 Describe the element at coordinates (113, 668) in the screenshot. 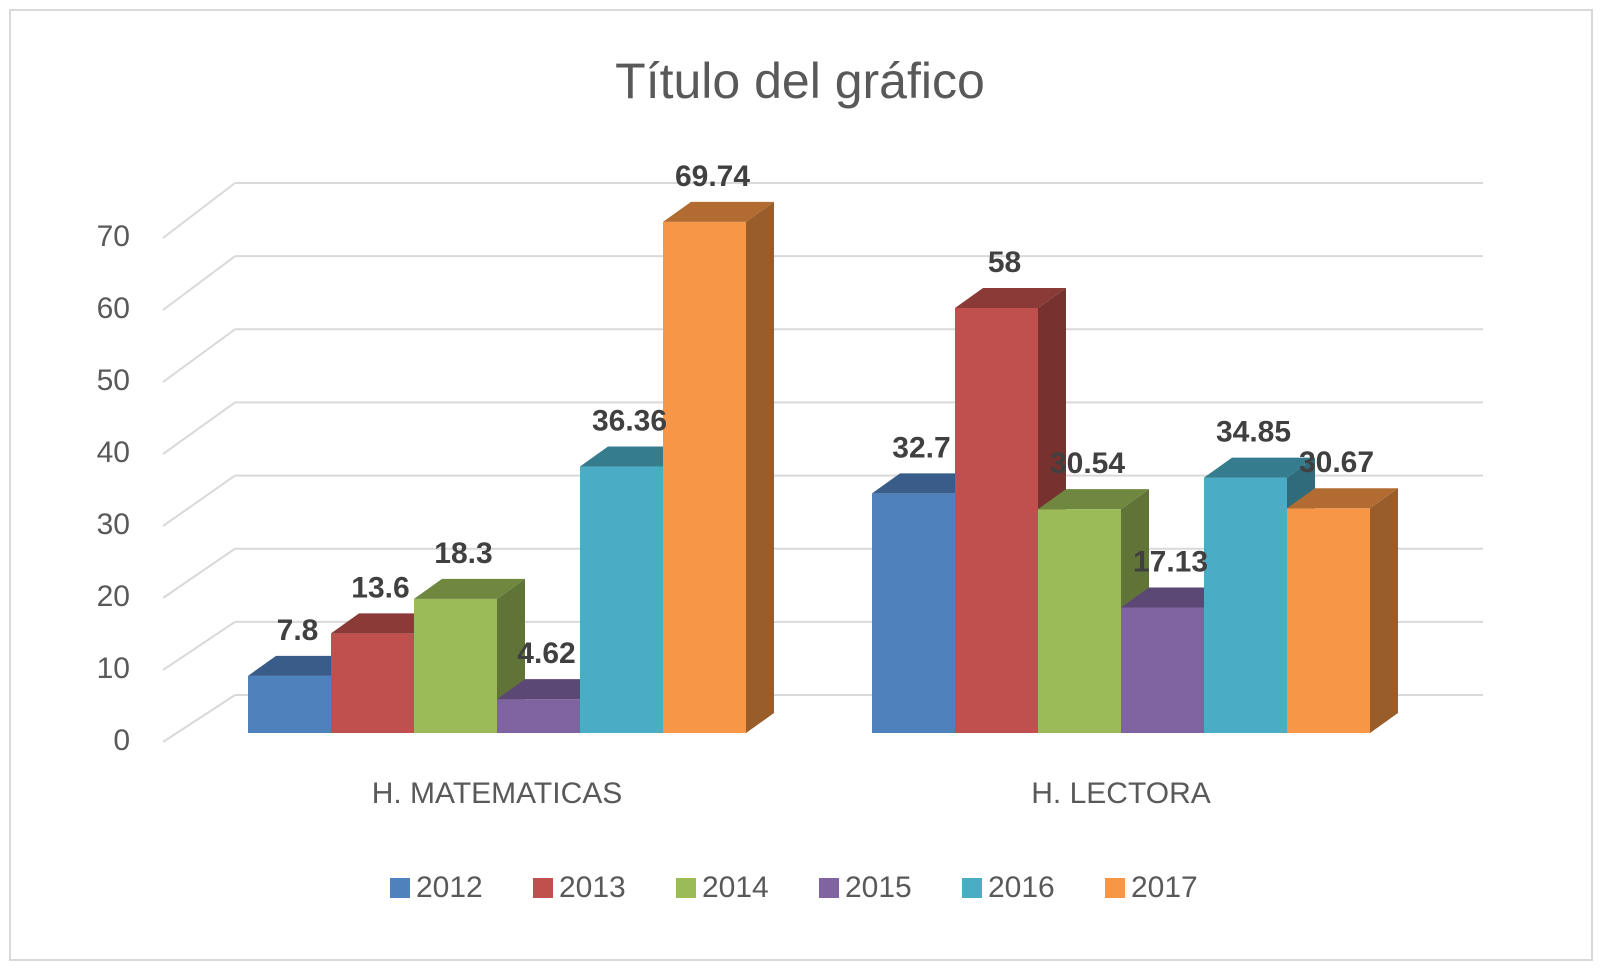

I see `y-tick-label: 10` at that location.